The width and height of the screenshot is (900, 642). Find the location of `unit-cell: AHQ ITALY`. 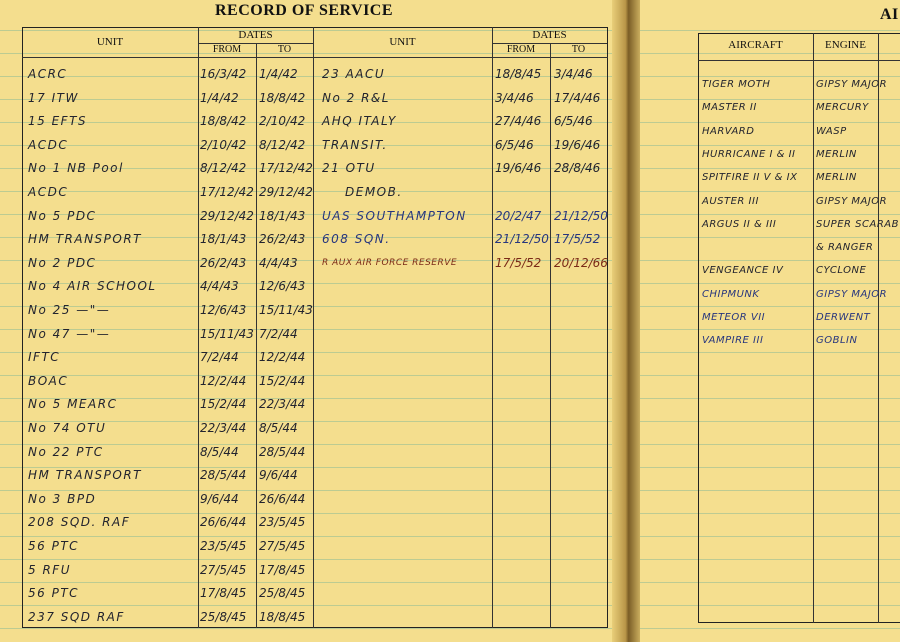

unit-cell: AHQ ITALY is located at coordinates (359, 121).